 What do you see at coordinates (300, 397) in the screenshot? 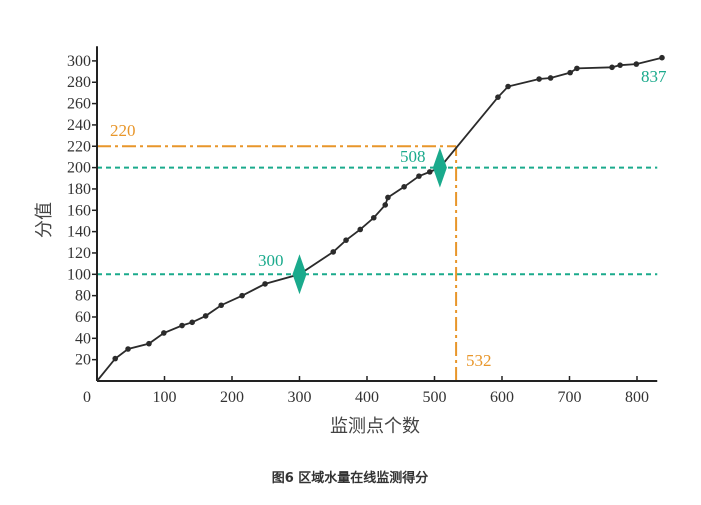
I see `x-tick-label: 300` at bounding box center [300, 397].